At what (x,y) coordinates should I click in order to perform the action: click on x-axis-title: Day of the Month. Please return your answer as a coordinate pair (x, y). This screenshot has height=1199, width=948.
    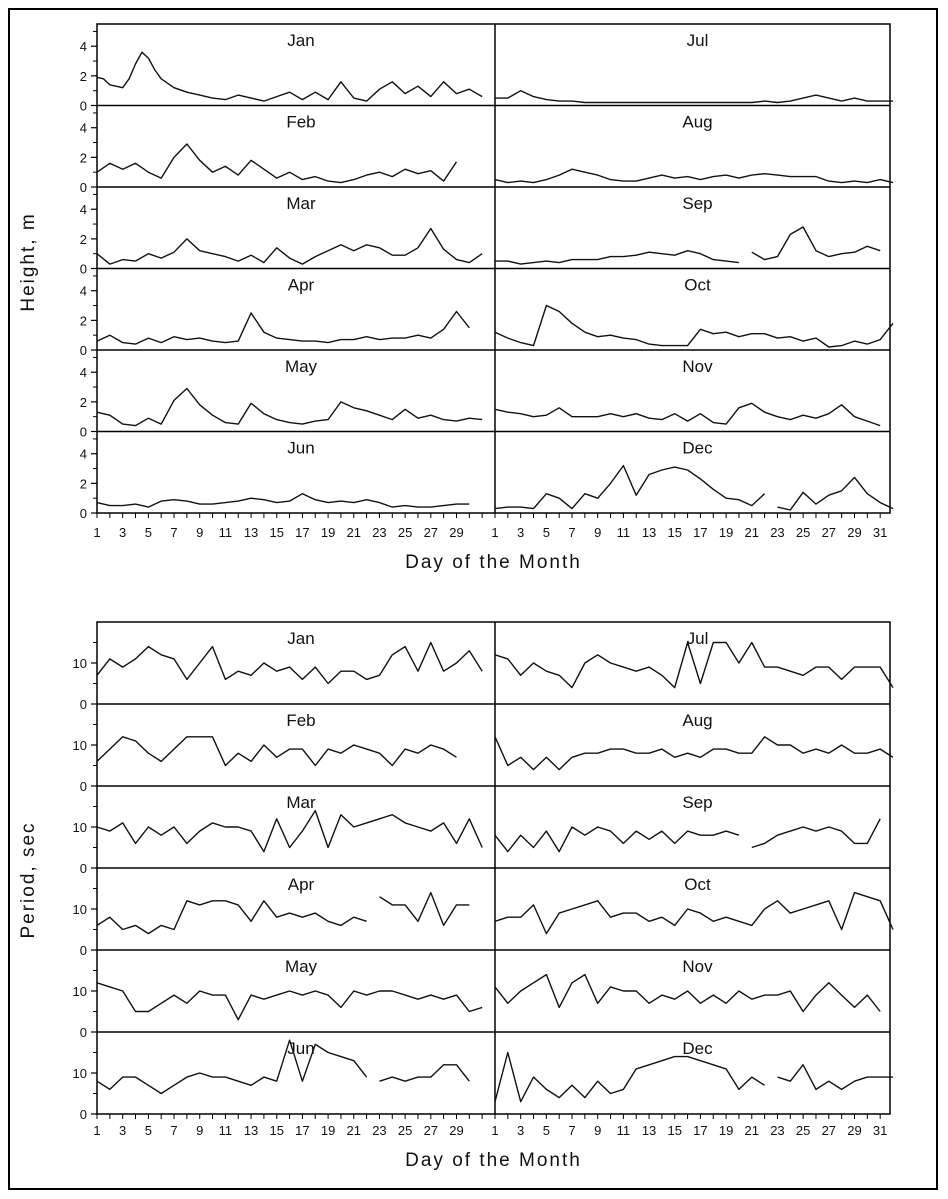
    Looking at the image, I should click on (493, 1160).